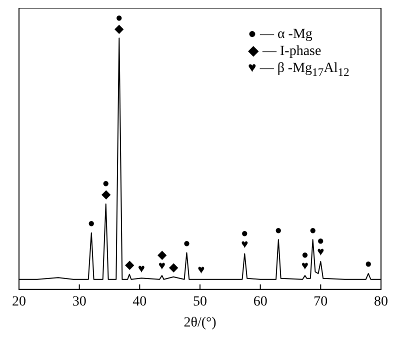 The height and width of the screenshot is (339, 400). I want to click on x-tick-label: 60, so click(260, 302).